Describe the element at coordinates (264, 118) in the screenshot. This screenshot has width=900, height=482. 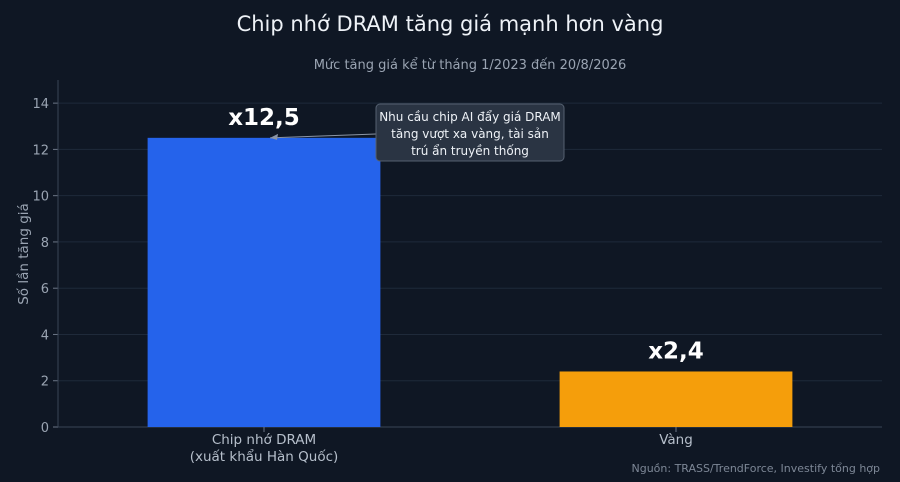
I see `data-label: x12,5` at that location.